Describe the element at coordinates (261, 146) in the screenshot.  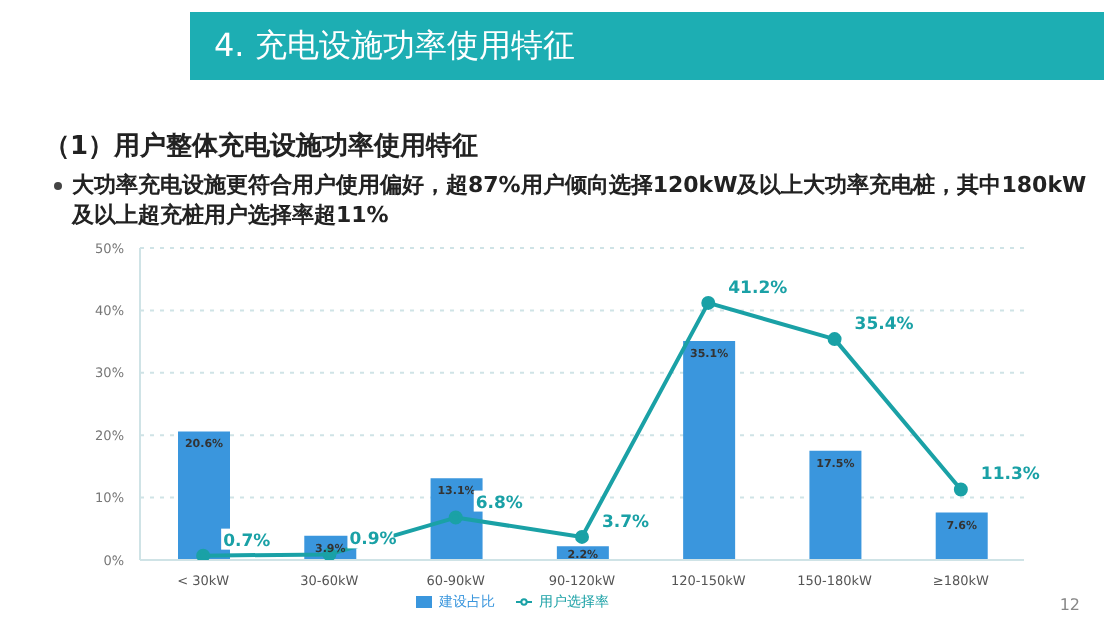
I see `chart-subtitle: （1）用户整体充电设施功率使用特征` at that location.